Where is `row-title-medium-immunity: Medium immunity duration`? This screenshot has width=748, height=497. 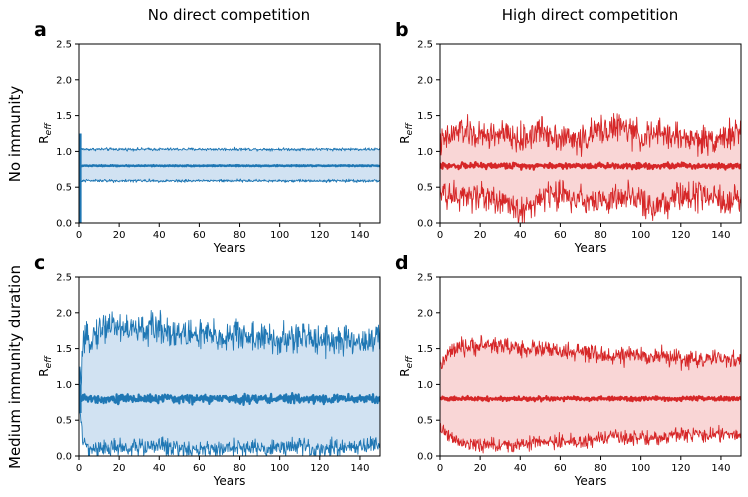 row-title-medium-immunity: Medium immunity duration is located at coordinates (15, 367).